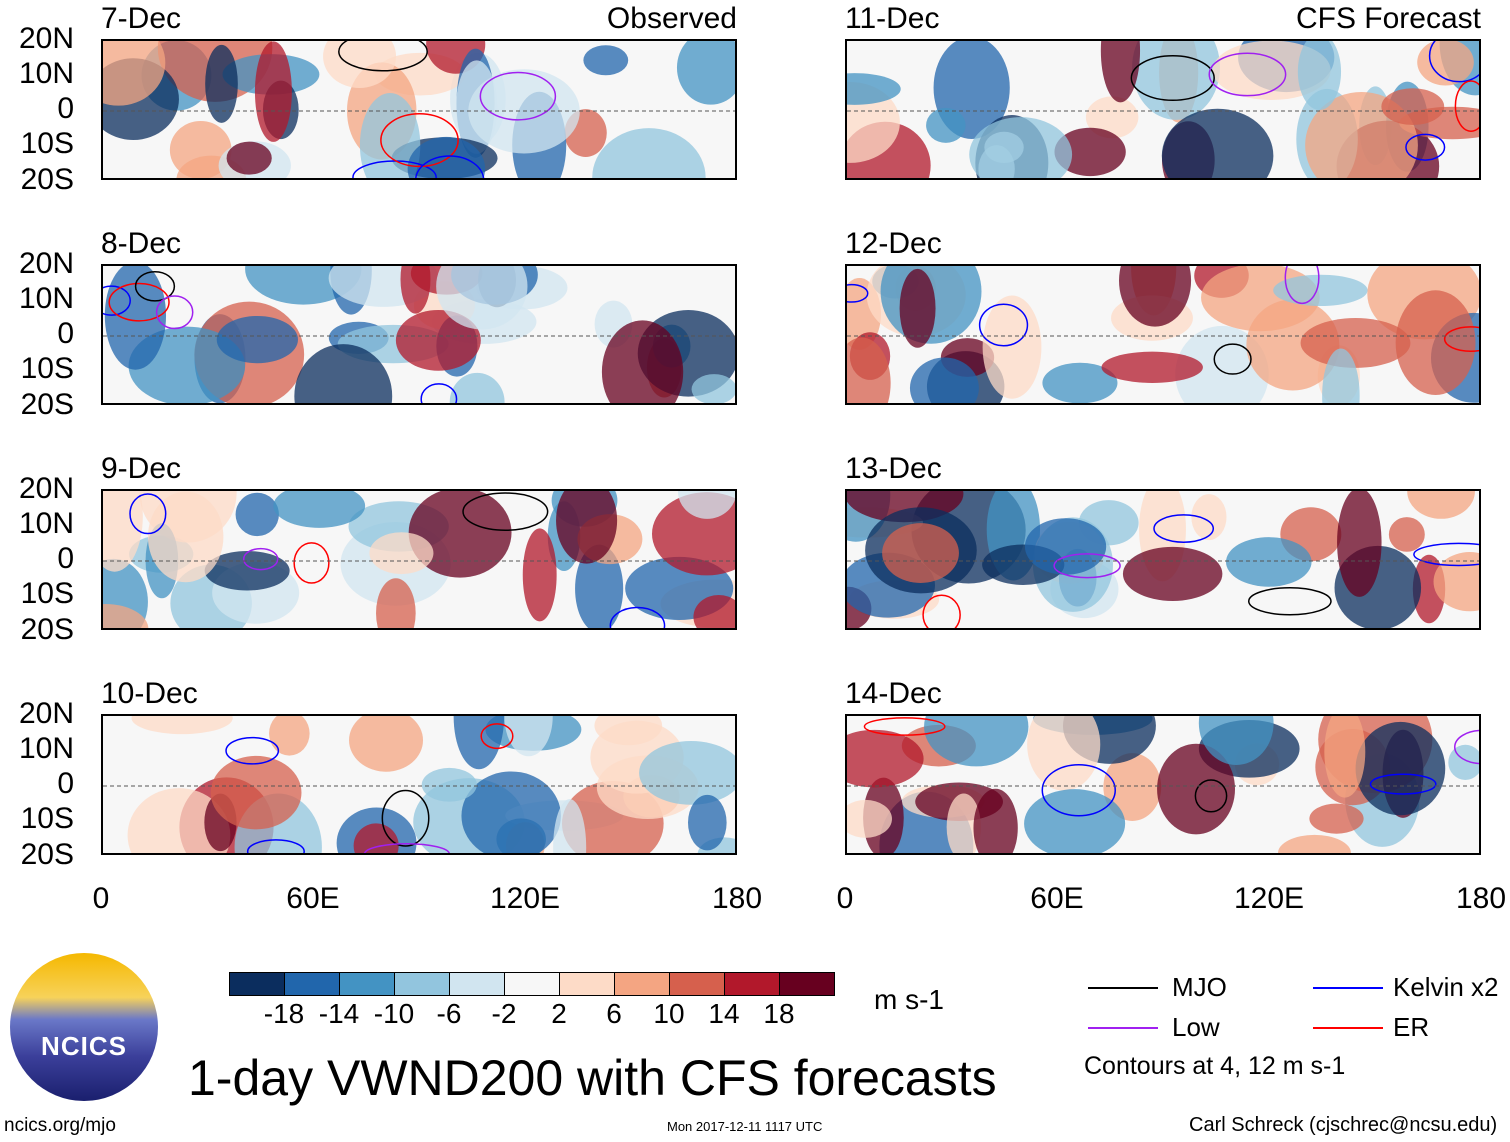 This screenshot has height=1142, width=1510. I want to click on ncics-logo: NCICS, so click(84, 1027).